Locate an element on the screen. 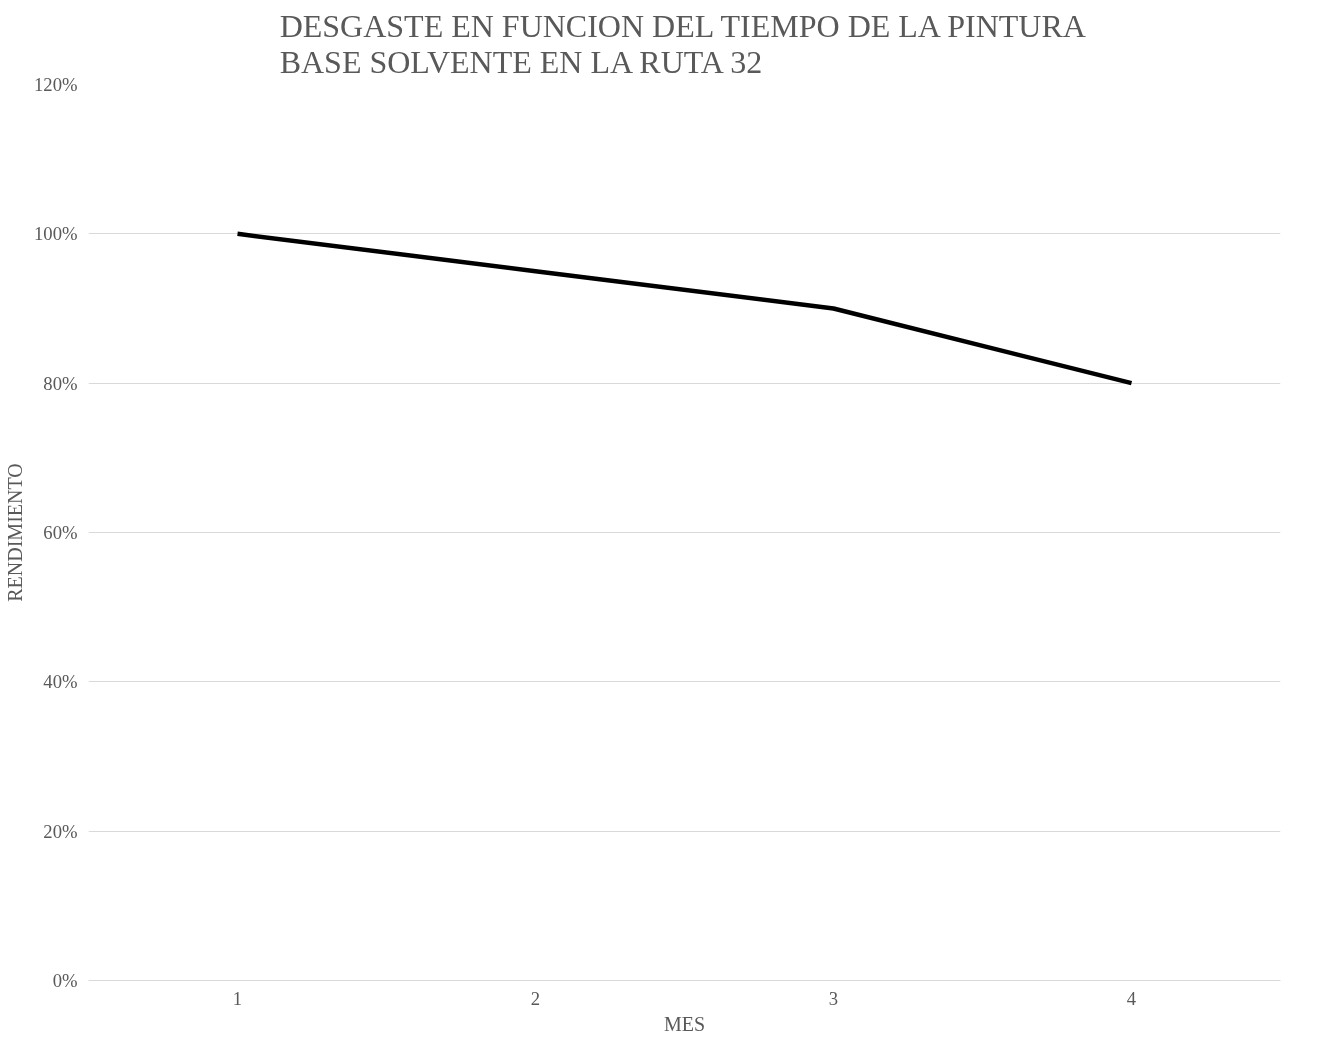  y-tick-label: 0% is located at coordinates (65, 980).